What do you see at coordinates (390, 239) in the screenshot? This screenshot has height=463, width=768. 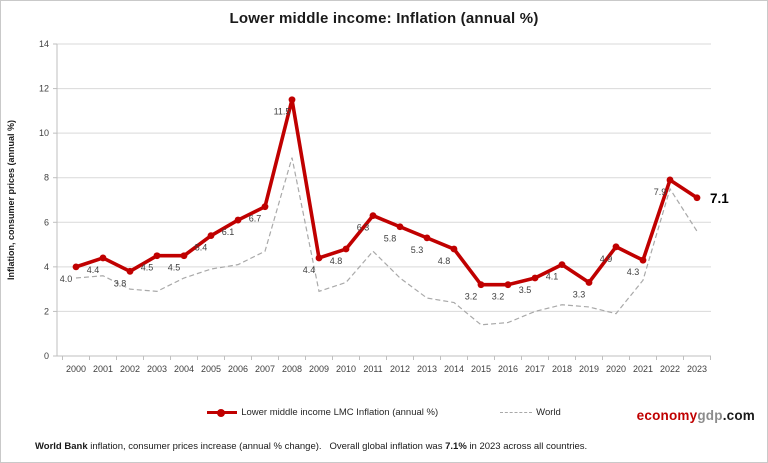 I see `data-point-label: 5.8` at bounding box center [390, 239].